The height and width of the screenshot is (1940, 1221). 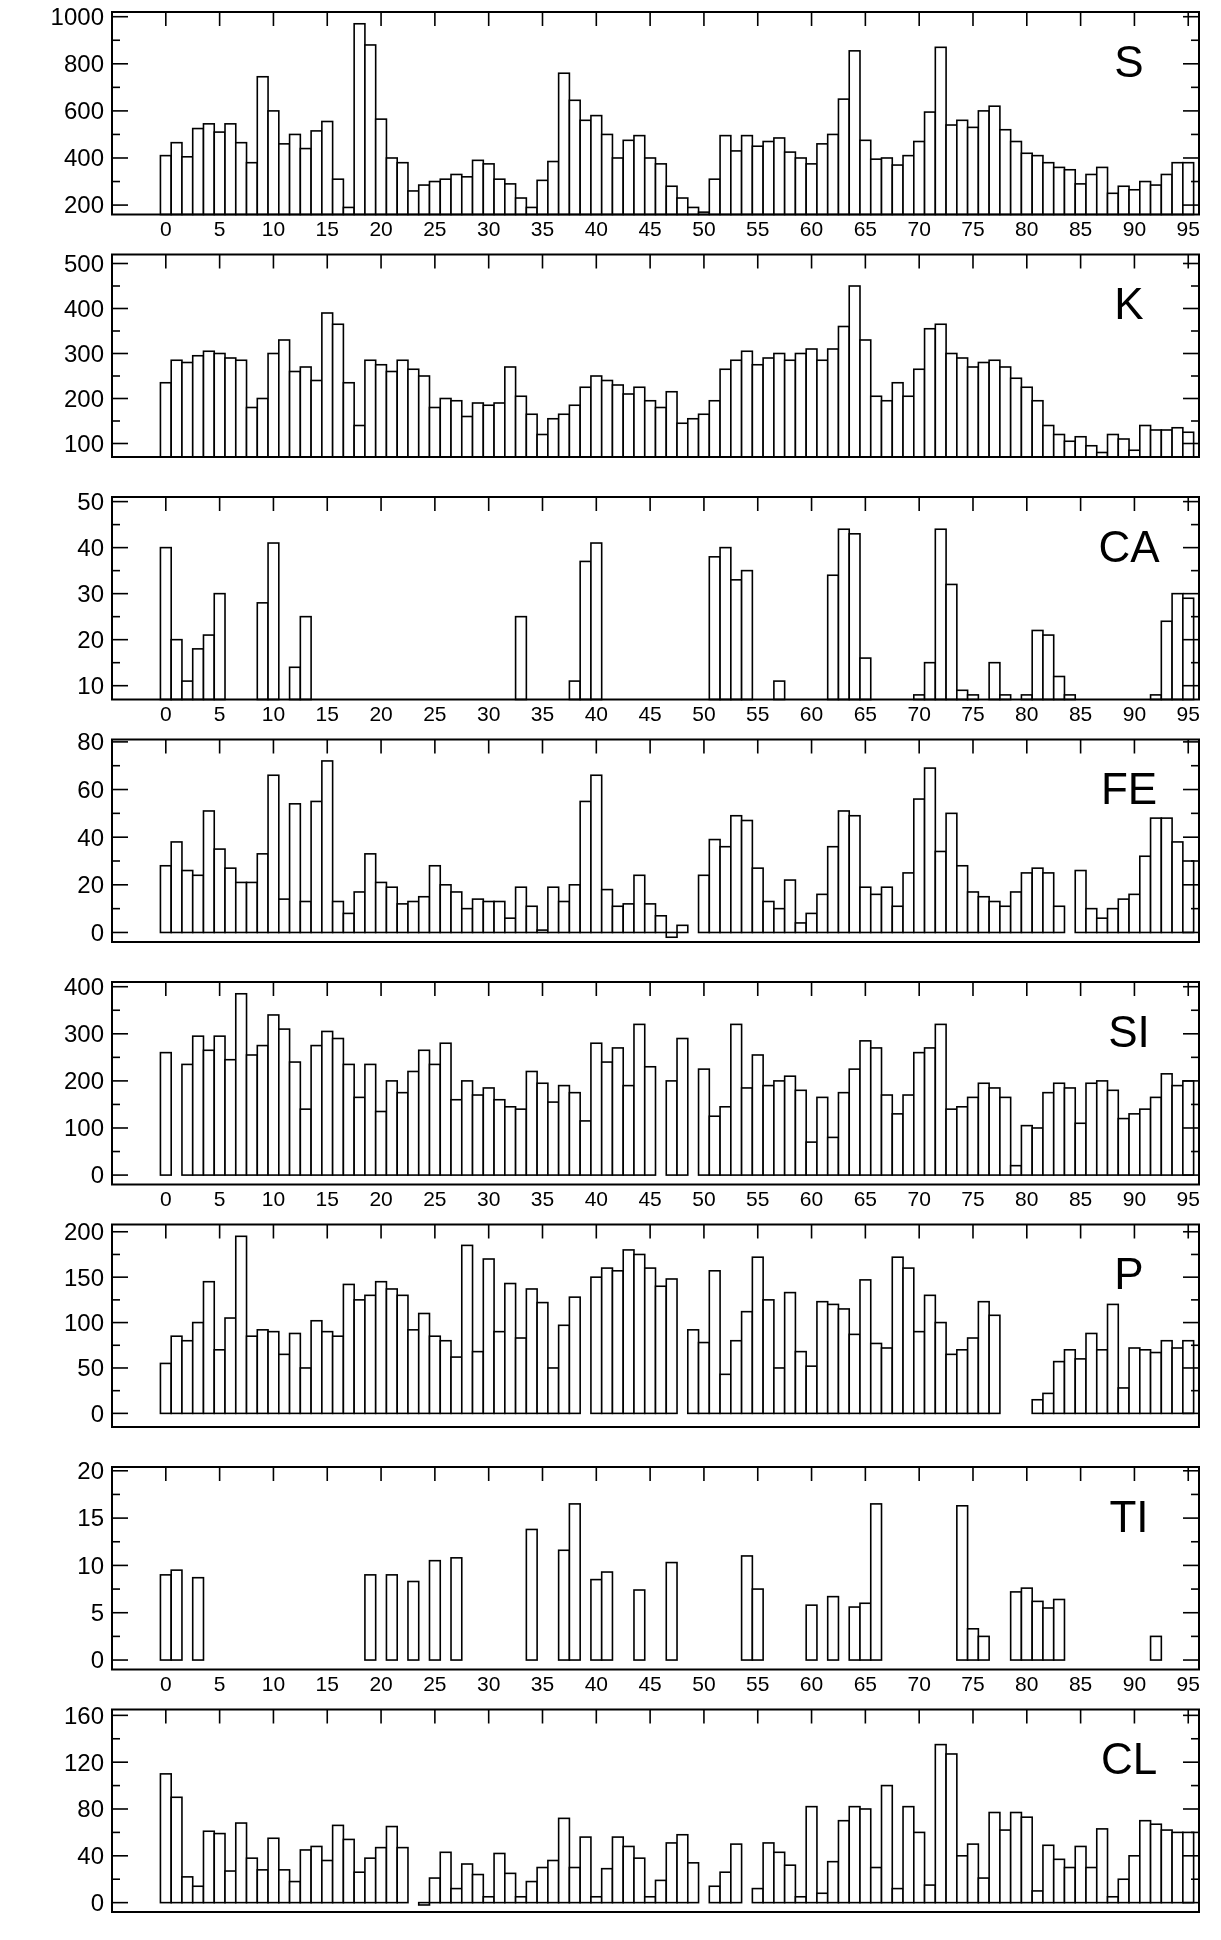 What do you see at coordinates (97, 1613) in the screenshot?
I see `y-tick-label: 5` at bounding box center [97, 1613].